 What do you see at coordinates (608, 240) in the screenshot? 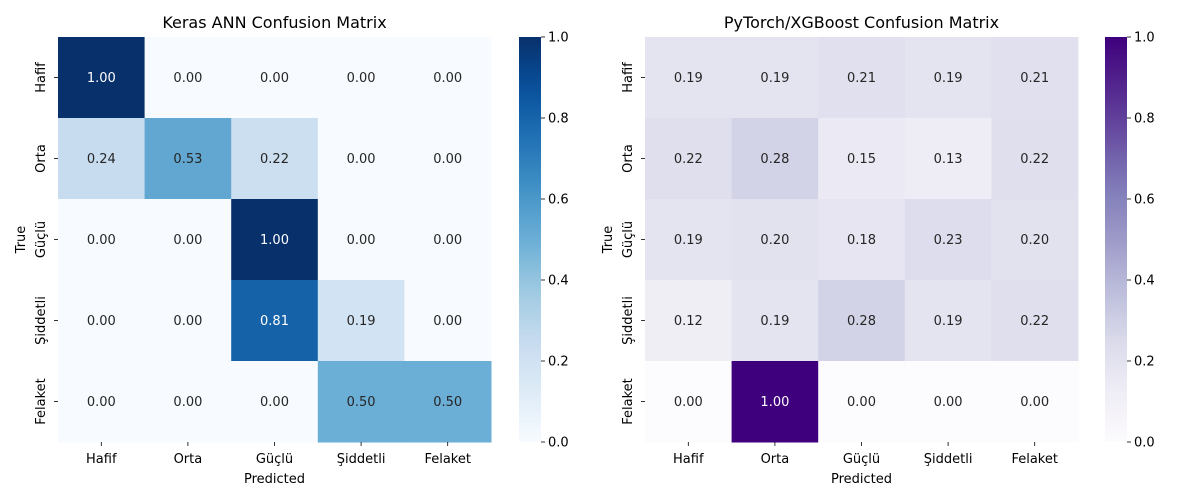
I see `y-axis-label: True` at bounding box center [608, 240].